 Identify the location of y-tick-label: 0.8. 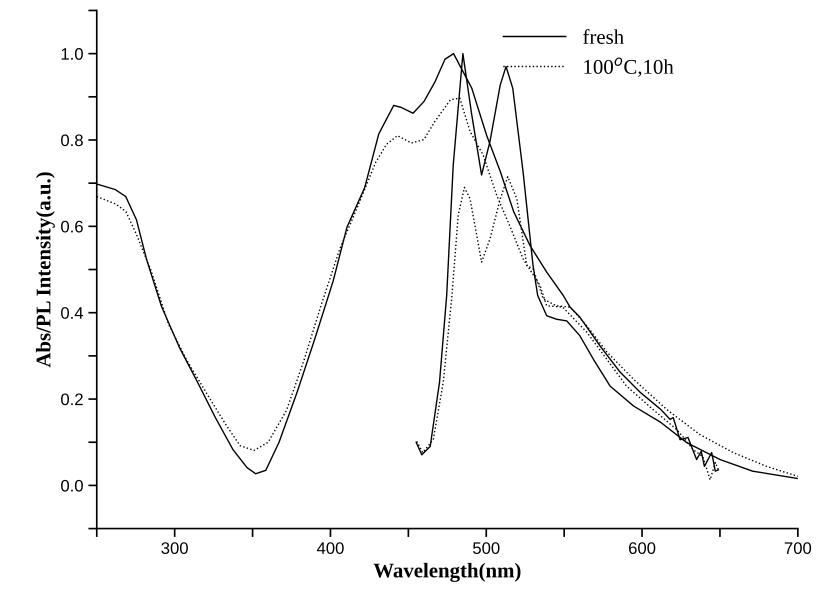
(72, 140).